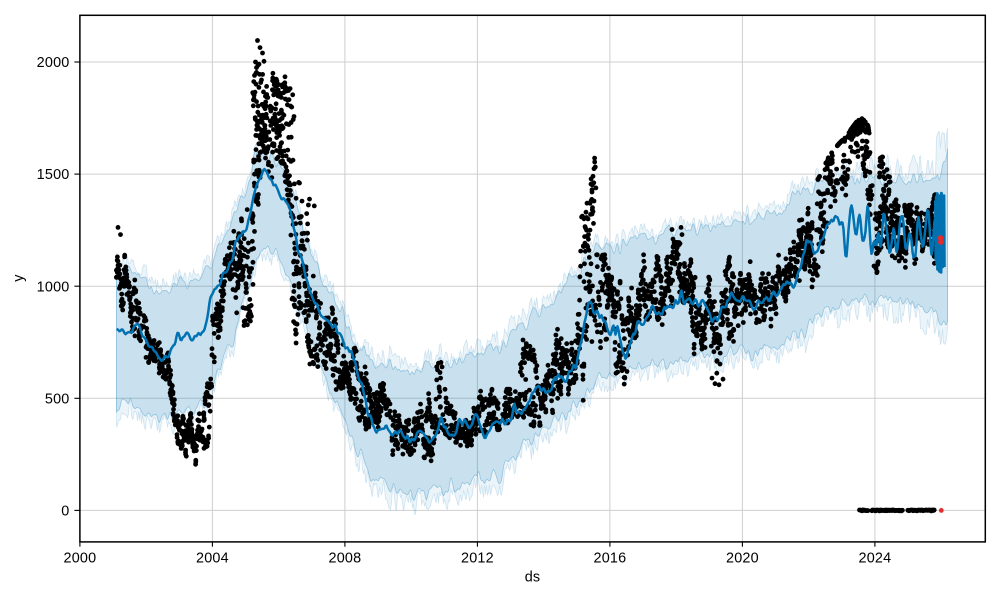 The image size is (1000, 600). Describe the element at coordinates (874, 559) in the screenshot. I see `svg-text: 2024` at that location.